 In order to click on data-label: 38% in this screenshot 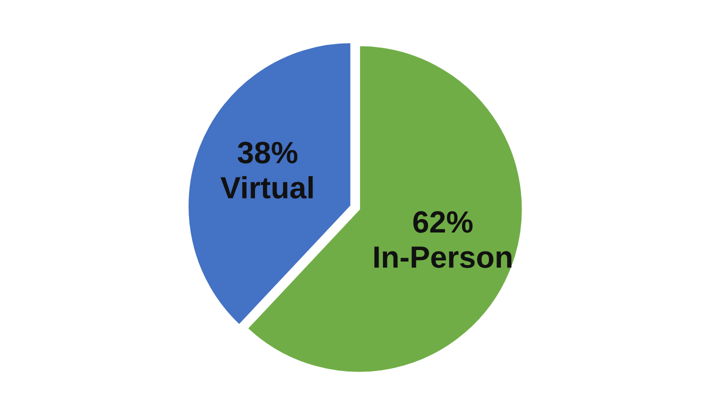, I will do `click(268, 153)`.